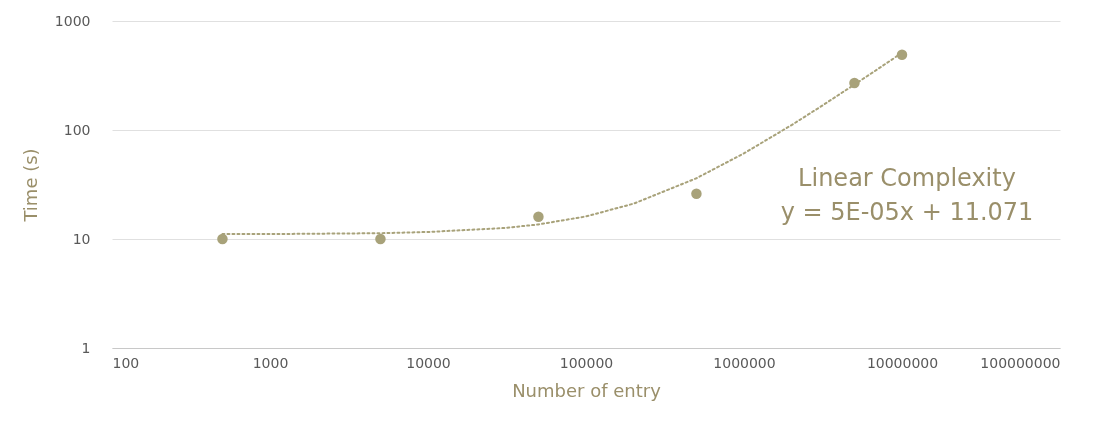  Describe the element at coordinates (587, 390) in the screenshot. I see `x-axis-title: Number of entry` at that location.